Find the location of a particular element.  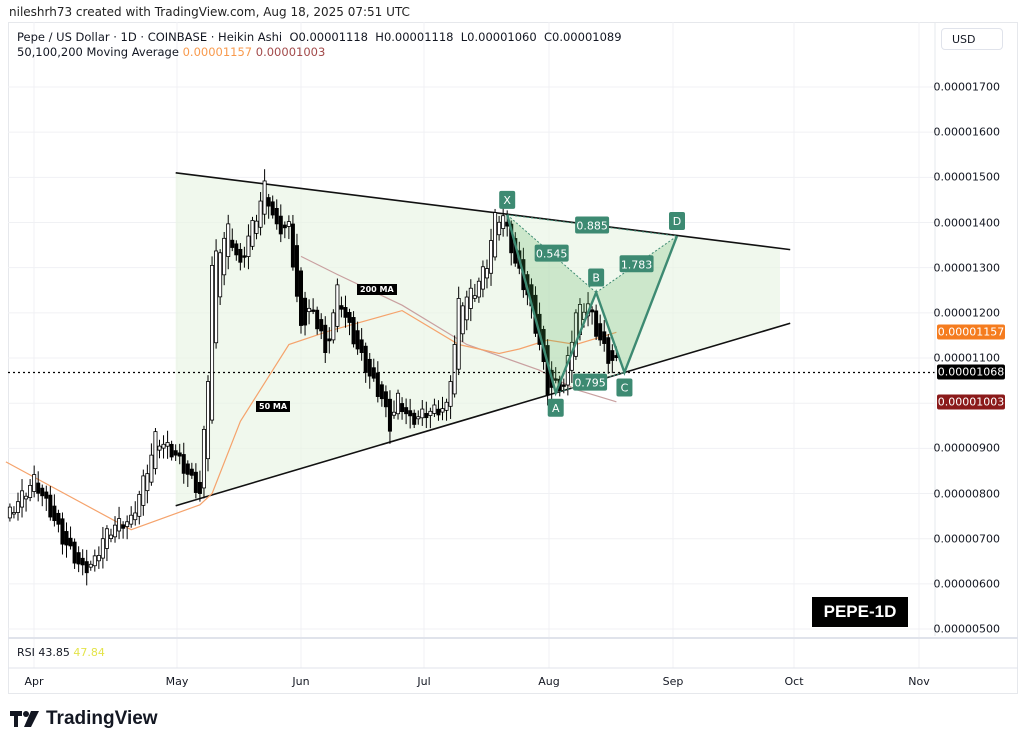

ratio-box is located at coordinates (636, 264).